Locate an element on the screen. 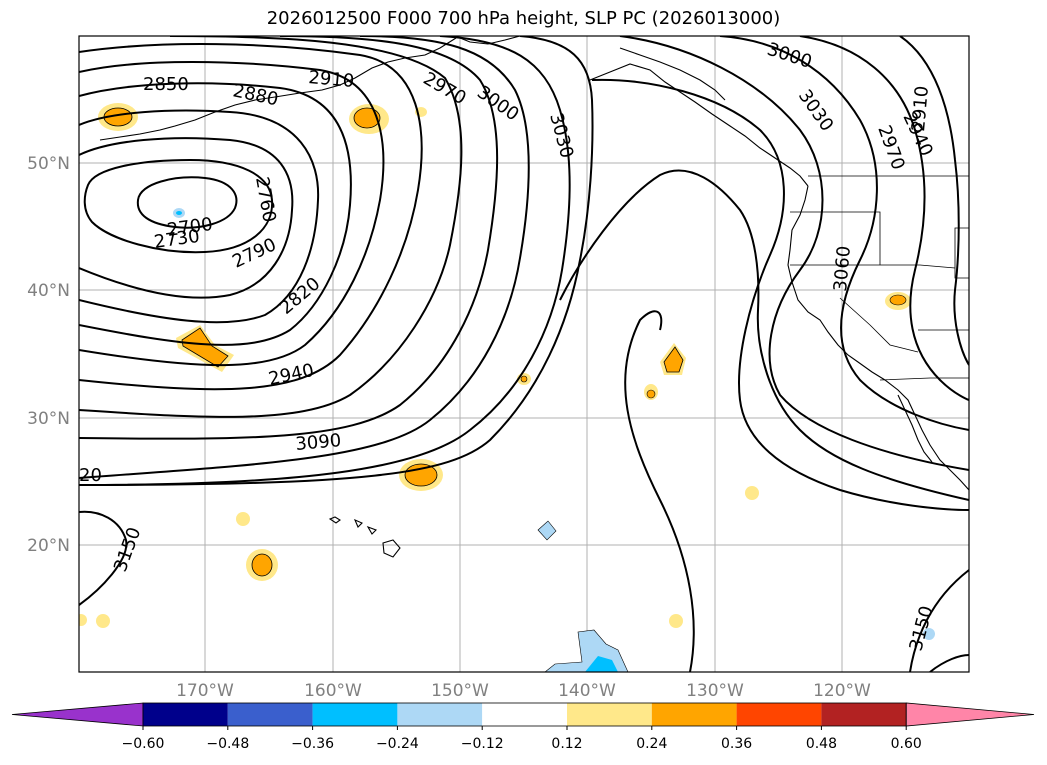  contour-label-3060: 3060 is located at coordinates (842, 268).